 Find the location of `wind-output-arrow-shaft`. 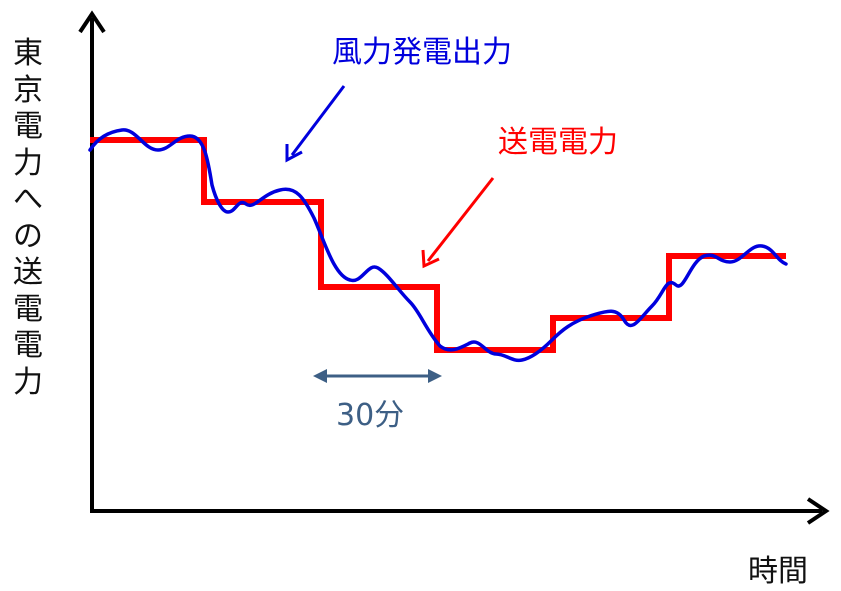

wind-output-arrow-shaft is located at coordinates (318, 120).